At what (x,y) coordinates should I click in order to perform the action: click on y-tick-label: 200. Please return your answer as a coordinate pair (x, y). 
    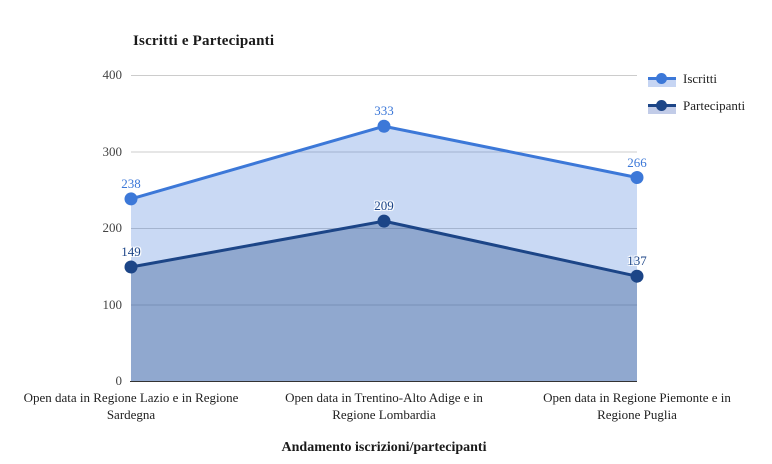
    Looking at the image, I should click on (112, 227).